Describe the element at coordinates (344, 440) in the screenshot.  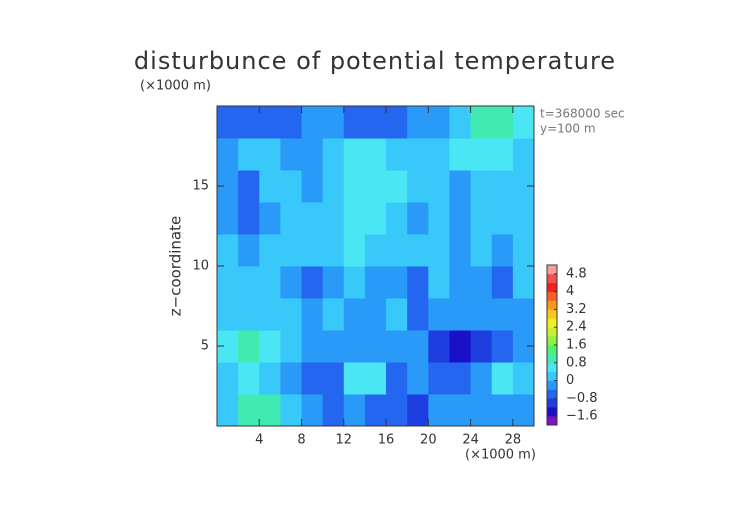
I see `x-tick-label: 12` at that location.